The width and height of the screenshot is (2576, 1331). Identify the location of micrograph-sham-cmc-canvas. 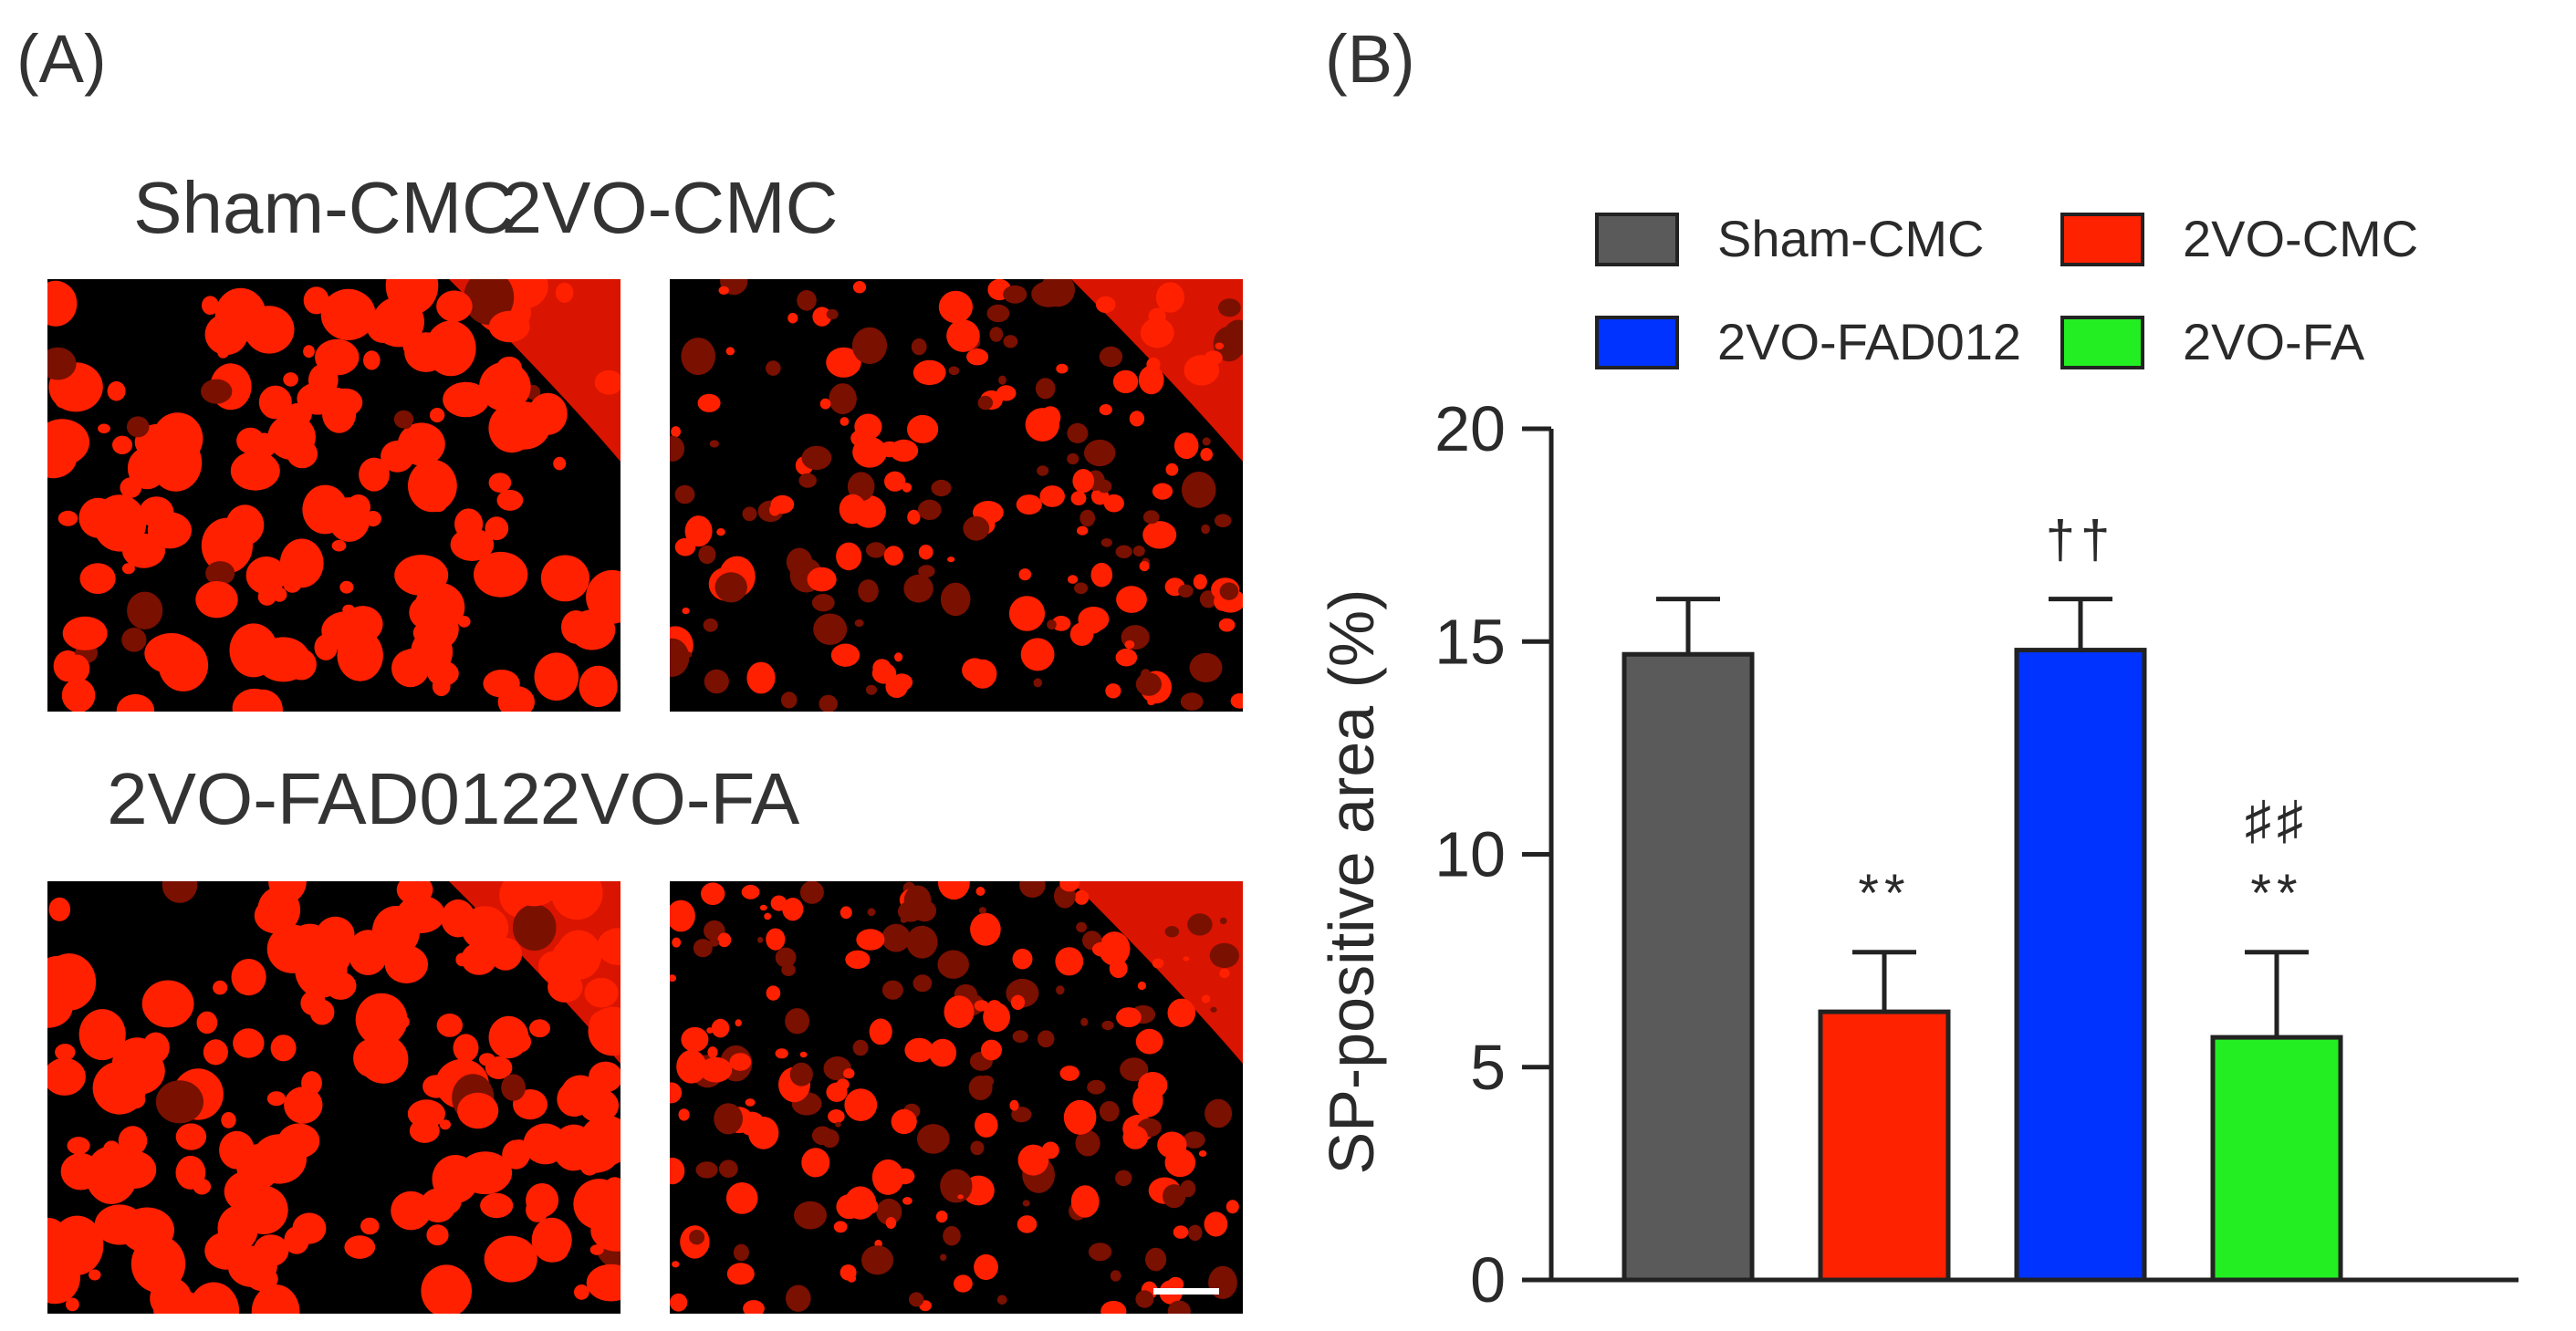
(334, 495).